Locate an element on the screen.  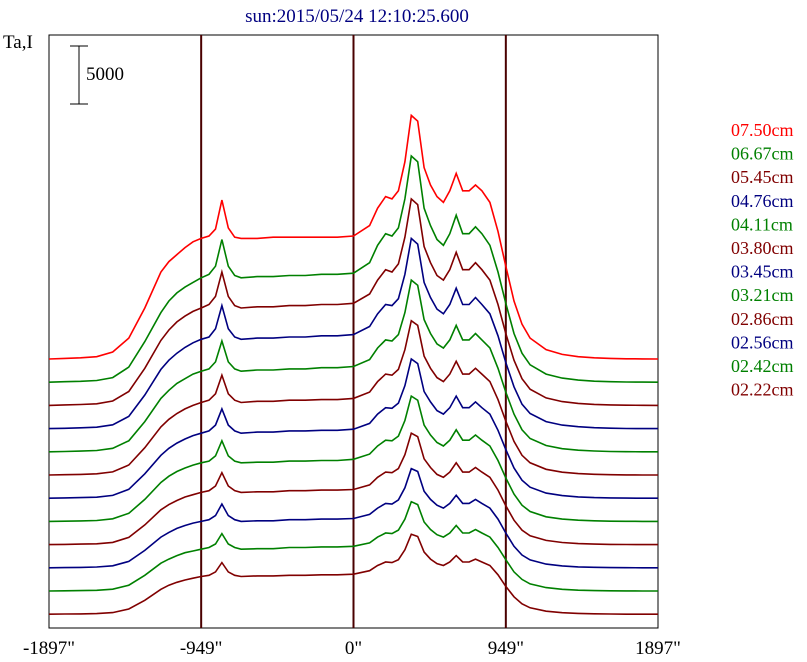
series-line-02.86cm is located at coordinates (353, 489).